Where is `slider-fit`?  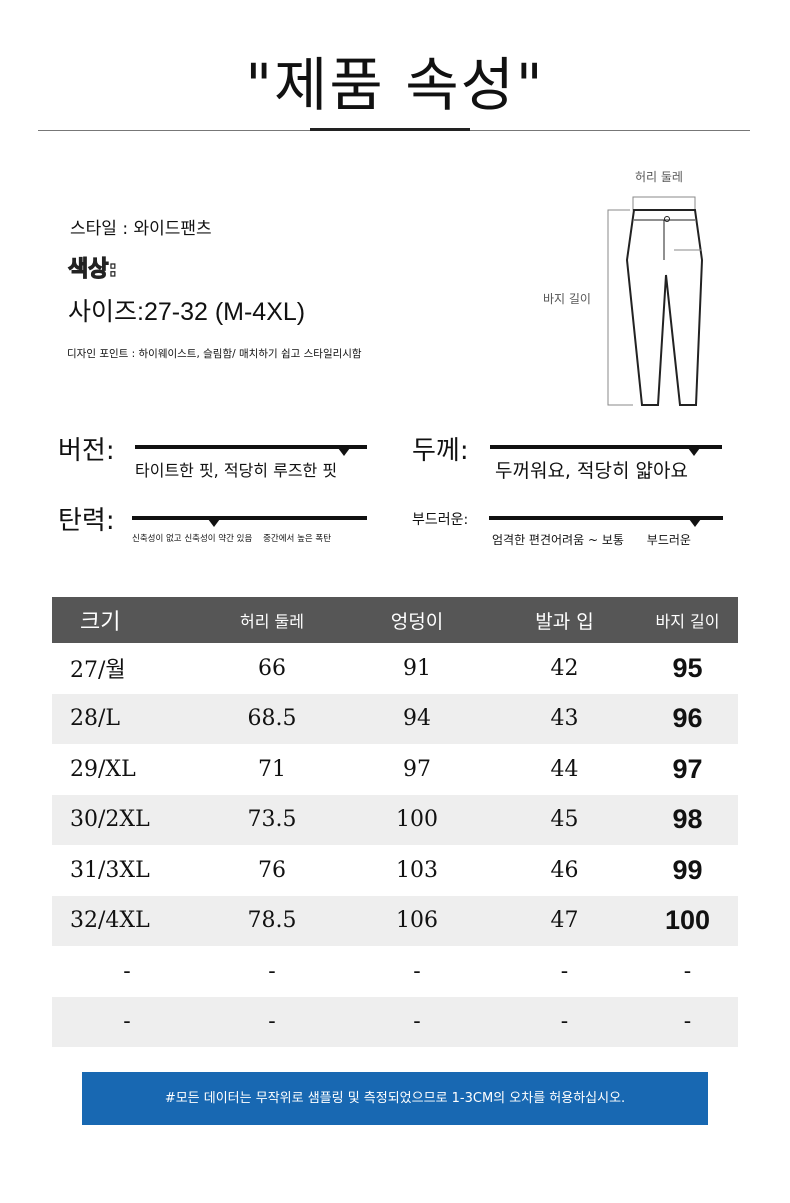 slider-fit is located at coordinates (251, 450).